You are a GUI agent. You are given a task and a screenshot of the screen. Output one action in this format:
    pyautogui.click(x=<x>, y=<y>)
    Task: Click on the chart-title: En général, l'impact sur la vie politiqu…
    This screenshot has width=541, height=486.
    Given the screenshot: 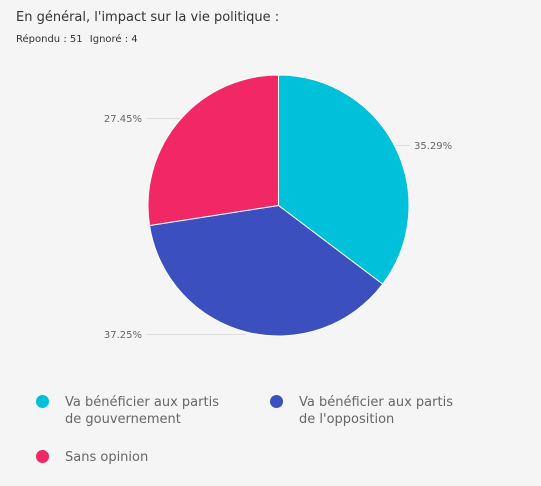 What is the action you would take?
    pyautogui.click(x=148, y=17)
    